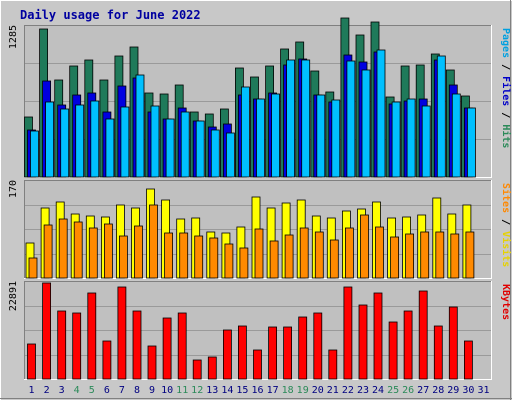 This screenshot has width=512, height=400. I want to click on panel-hits-max-label: 1285, so click(13, 37).